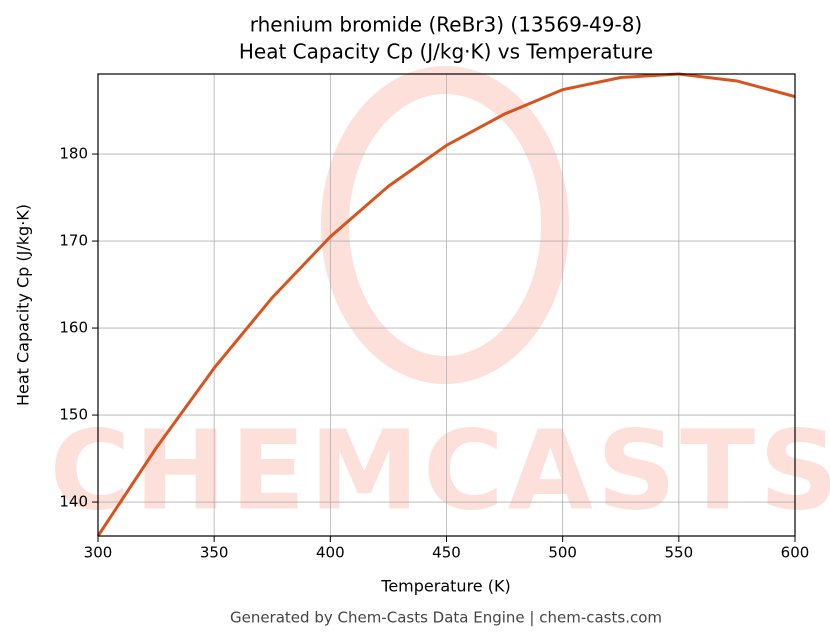  What do you see at coordinates (446, 52) in the screenshot?
I see `chart-subtitle: Heat Capacity Cp (J/kg·K) vs Temperature` at bounding box center [446, 52].